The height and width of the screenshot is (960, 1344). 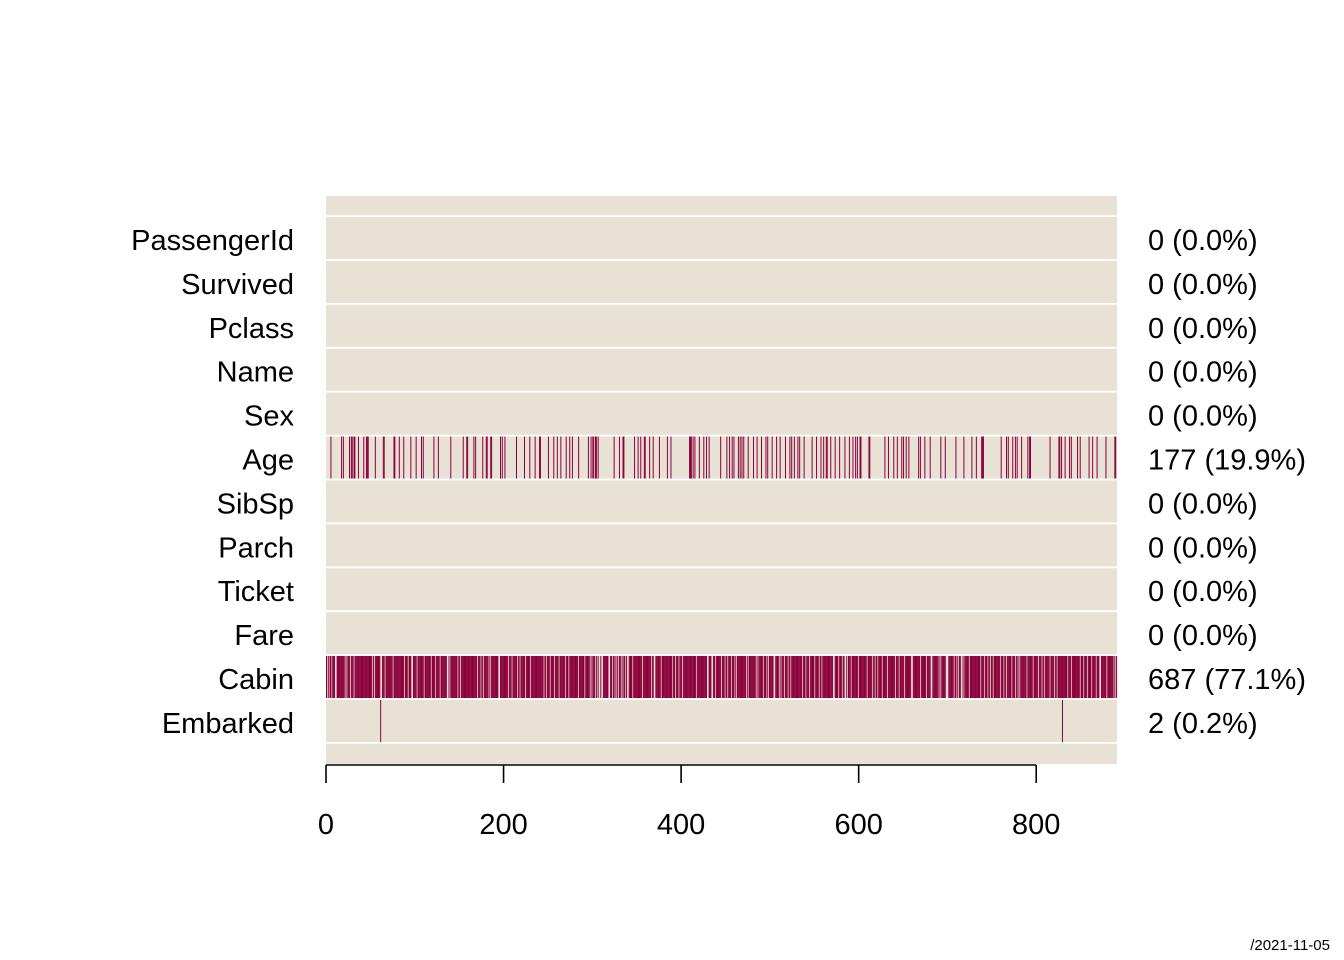 I want to click on missing-count-sex: 0 (0.0%), so click(x=1203, y=417).